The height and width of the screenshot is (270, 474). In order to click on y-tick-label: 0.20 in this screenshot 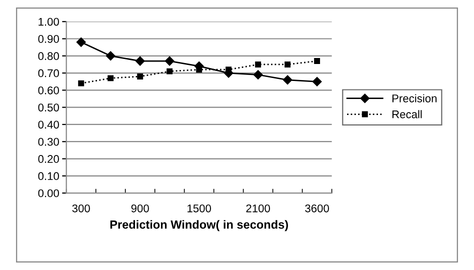, I will do `click(48, 159)`.